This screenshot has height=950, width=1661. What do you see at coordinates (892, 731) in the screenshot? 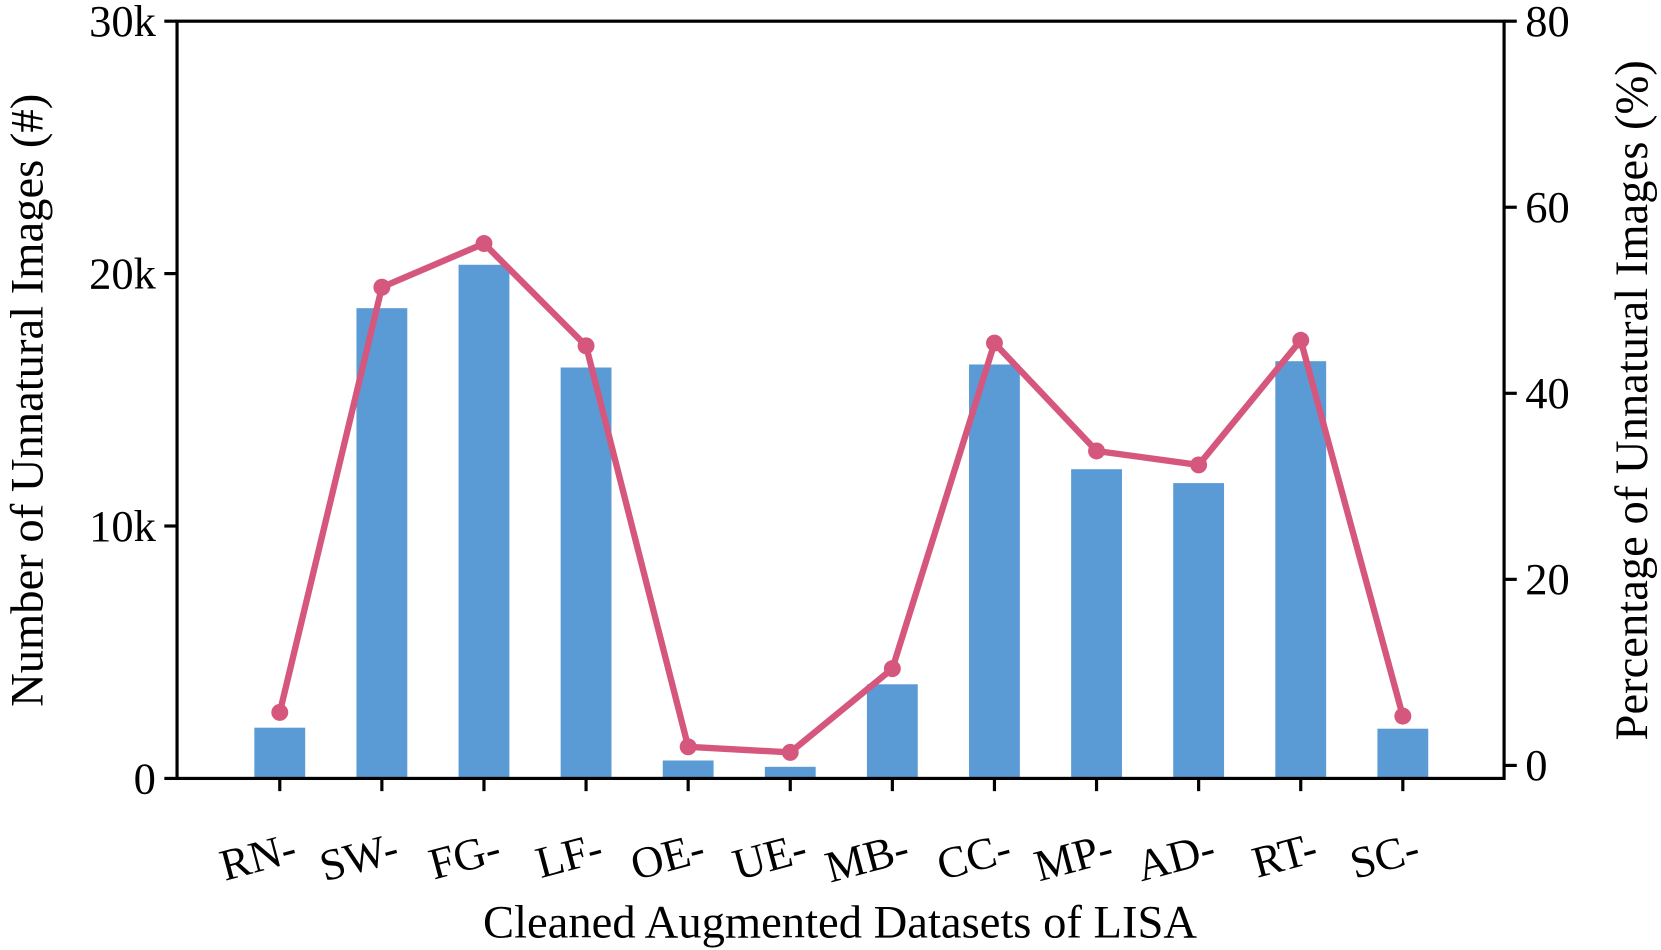
I see `bar-mb` at bounding box center [892, 731].